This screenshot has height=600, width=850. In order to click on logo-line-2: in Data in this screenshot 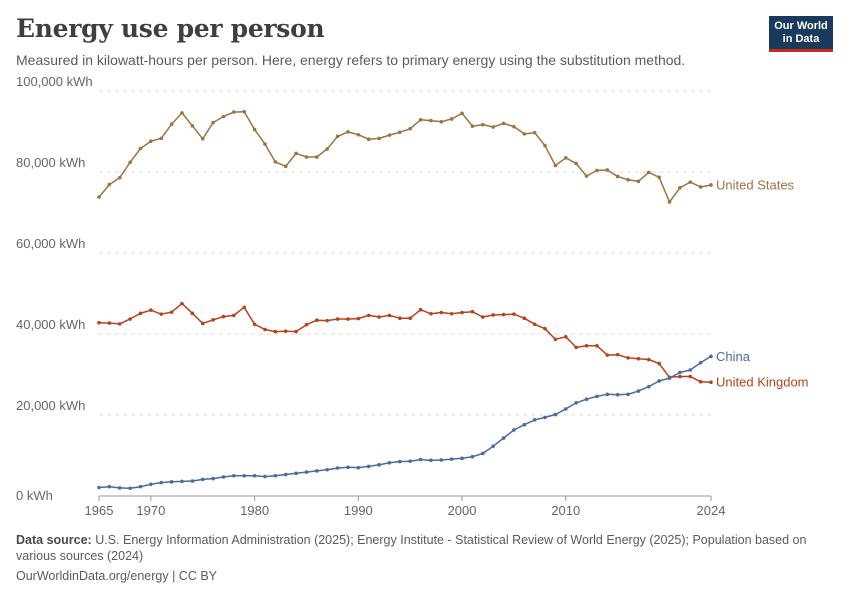, I will do `click(801, 39)`.